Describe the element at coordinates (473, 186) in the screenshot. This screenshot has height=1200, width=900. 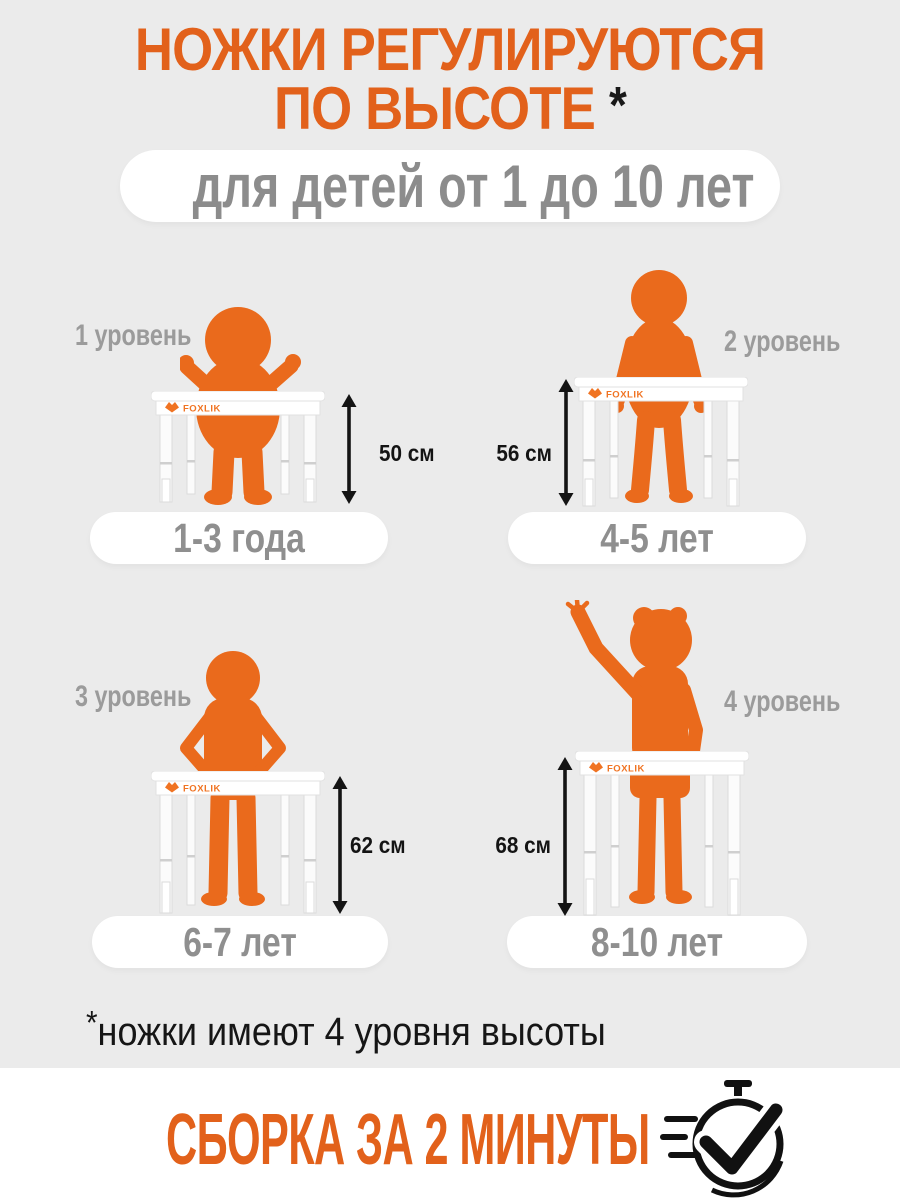
I see `subtitle-text: для детей от 1 до 10 лет` at that location.